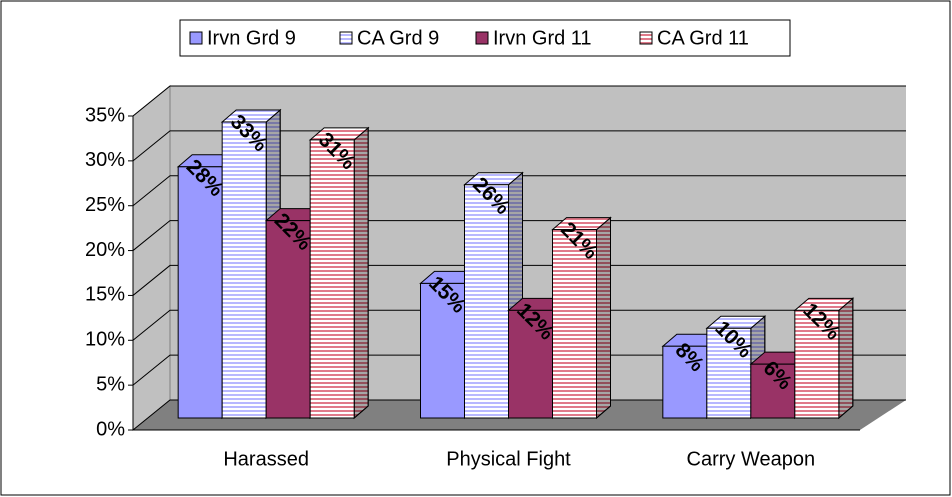  Describe the element at coordinates (266, 459) in the screenshot. I see `x-tick-label: Harassed` at that location.